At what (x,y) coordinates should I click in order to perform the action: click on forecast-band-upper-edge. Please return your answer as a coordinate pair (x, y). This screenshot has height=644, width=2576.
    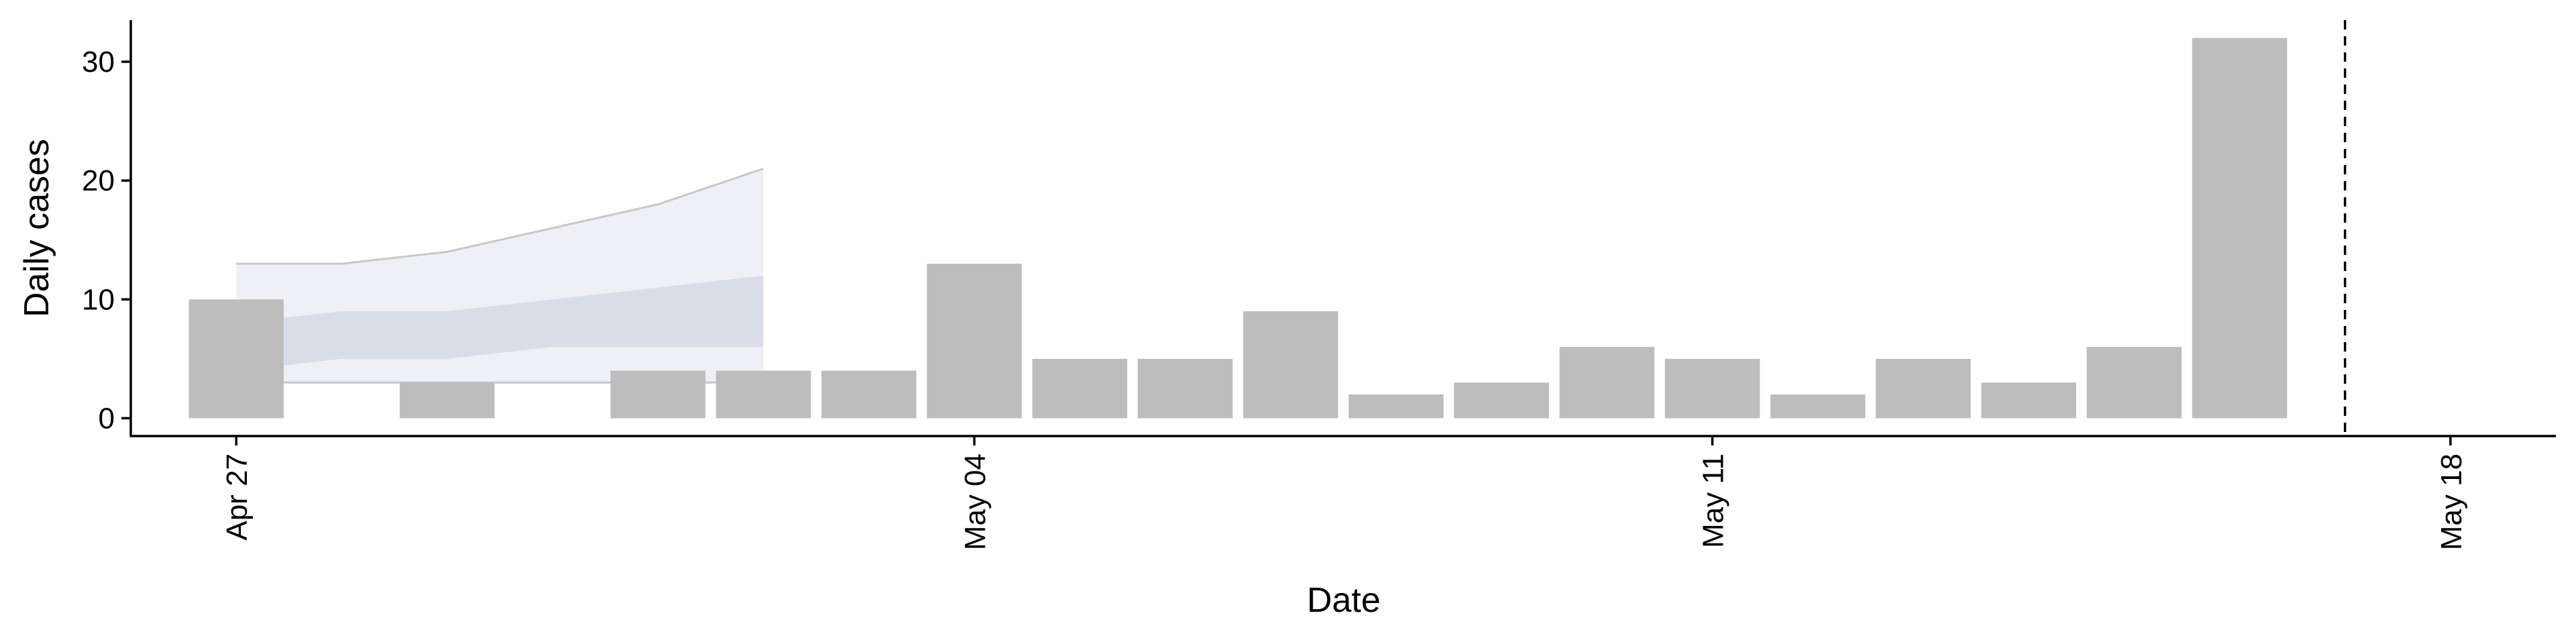
    Looking at the image, I should click on (500, 216).